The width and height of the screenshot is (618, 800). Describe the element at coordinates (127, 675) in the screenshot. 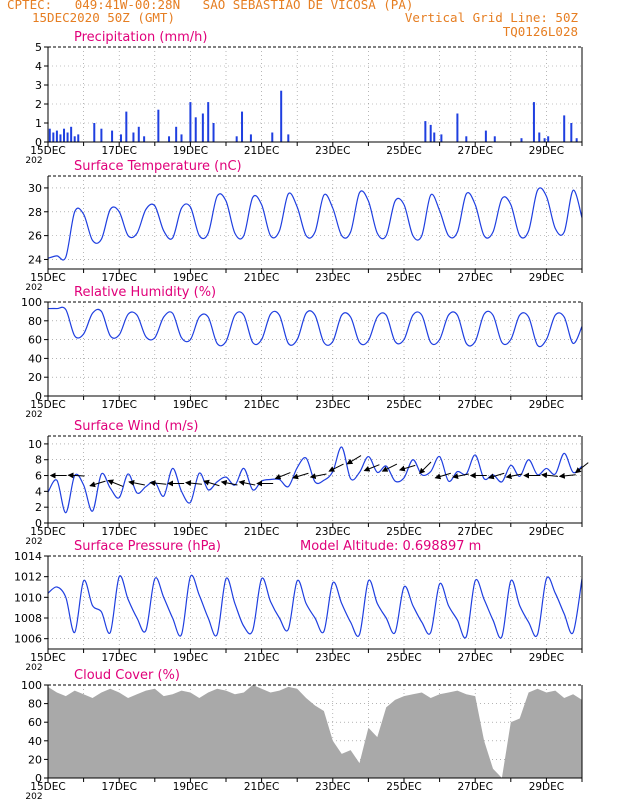

I see `cloud-title: Cloud Cover (%)` at that location.